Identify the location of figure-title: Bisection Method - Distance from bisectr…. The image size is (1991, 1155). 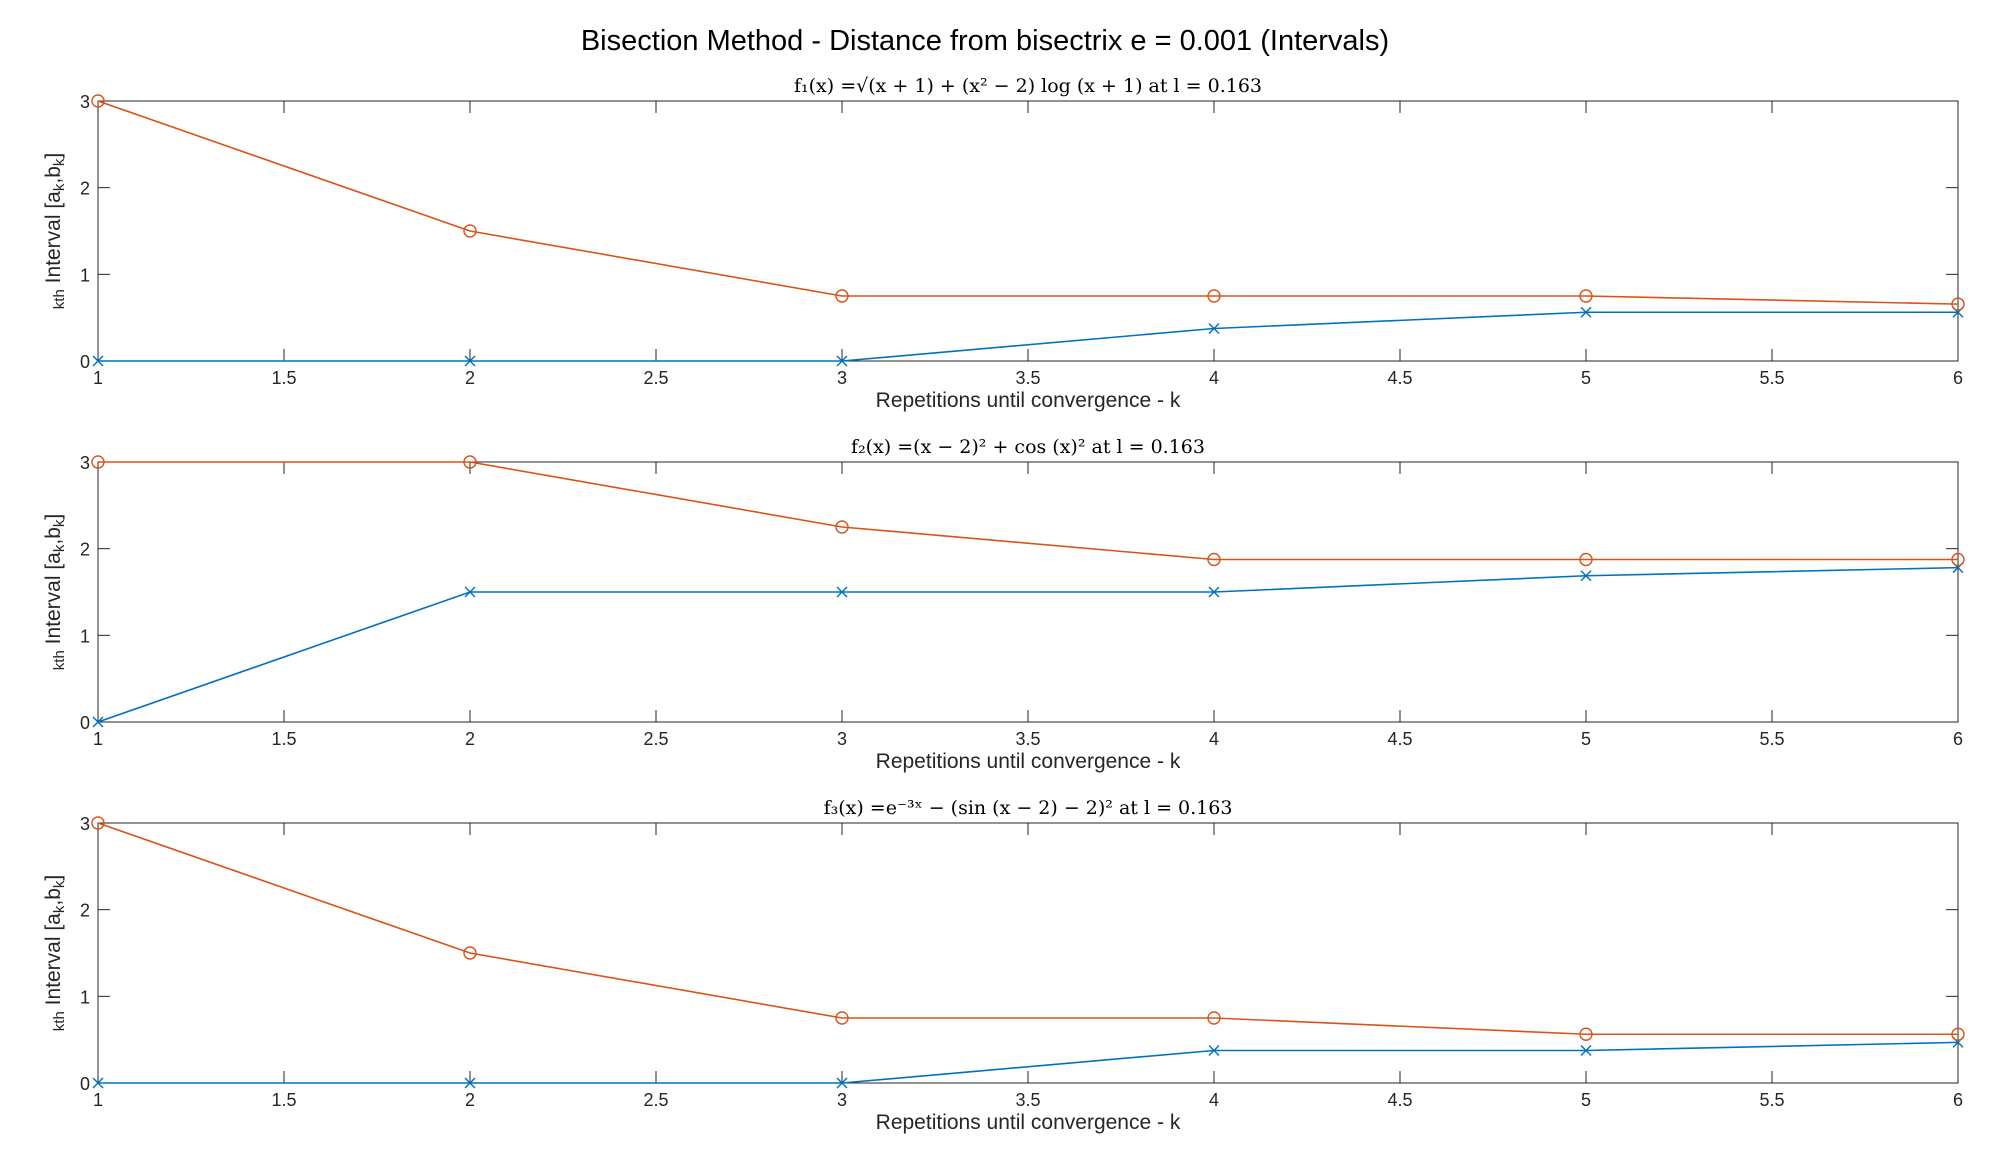
(985, 41).